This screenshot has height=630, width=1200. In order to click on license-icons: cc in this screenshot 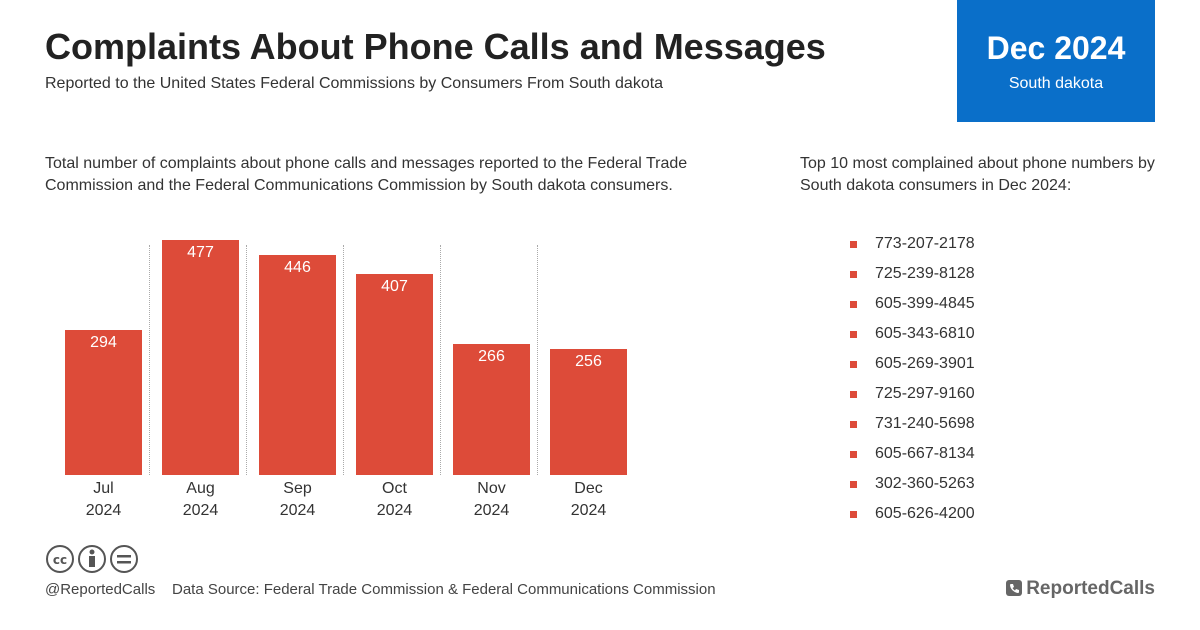, I will do `click(92, 559)`.